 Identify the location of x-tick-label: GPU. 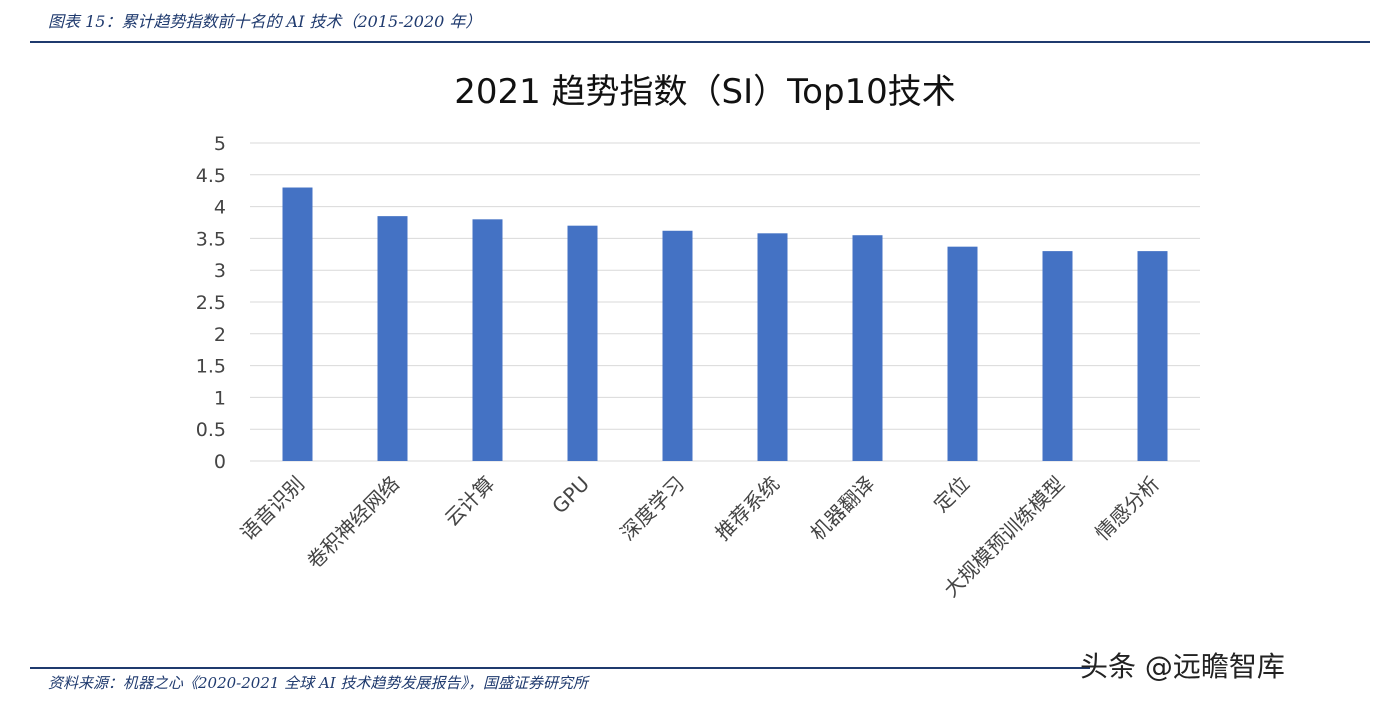
(570, 495).